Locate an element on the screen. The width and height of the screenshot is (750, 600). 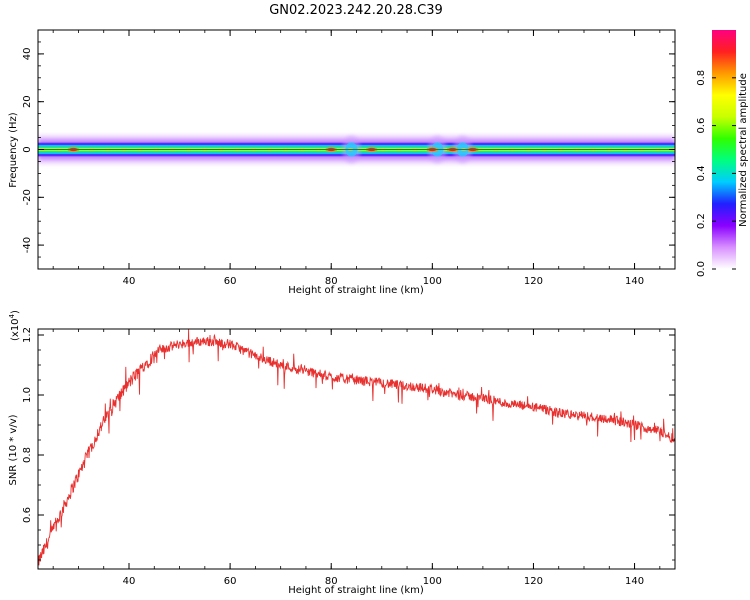
spectrogram-y-tick-label: 20 is located at coordinates (27, 101).